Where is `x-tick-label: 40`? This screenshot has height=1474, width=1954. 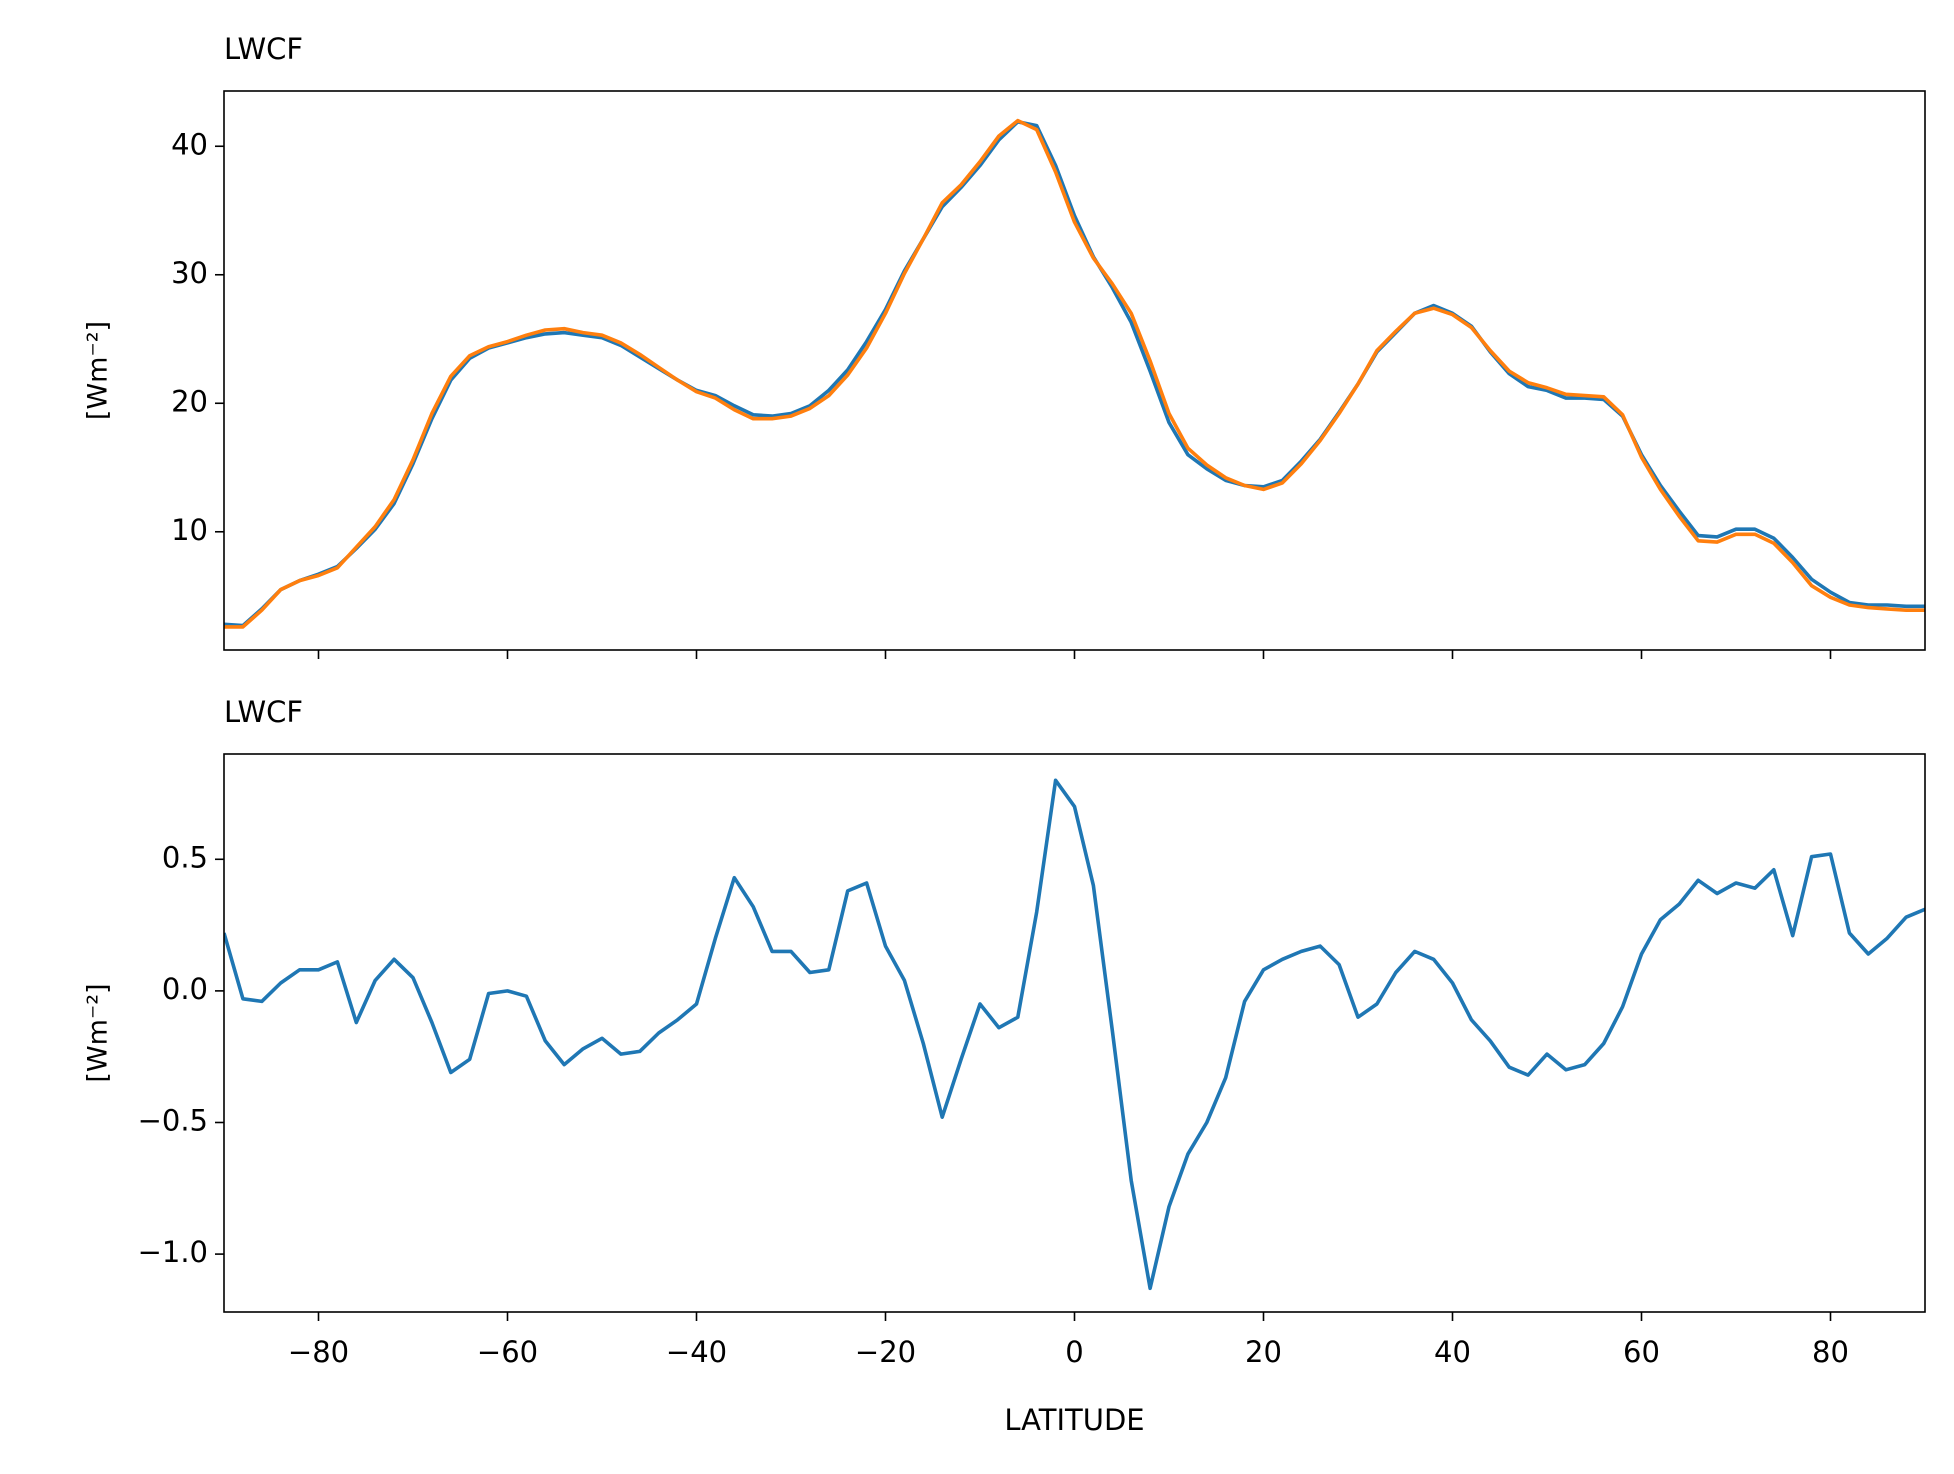
x-tick-label: 40 is located at coordinates (1452, 1352).